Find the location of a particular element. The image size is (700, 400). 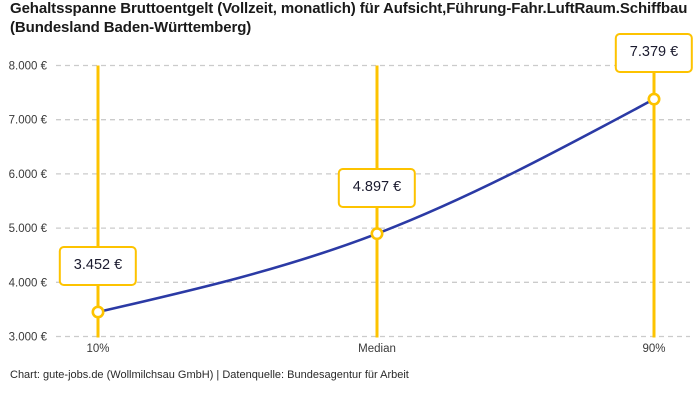

value-label-box: 4.897 € is located at coordinates (377, 187).